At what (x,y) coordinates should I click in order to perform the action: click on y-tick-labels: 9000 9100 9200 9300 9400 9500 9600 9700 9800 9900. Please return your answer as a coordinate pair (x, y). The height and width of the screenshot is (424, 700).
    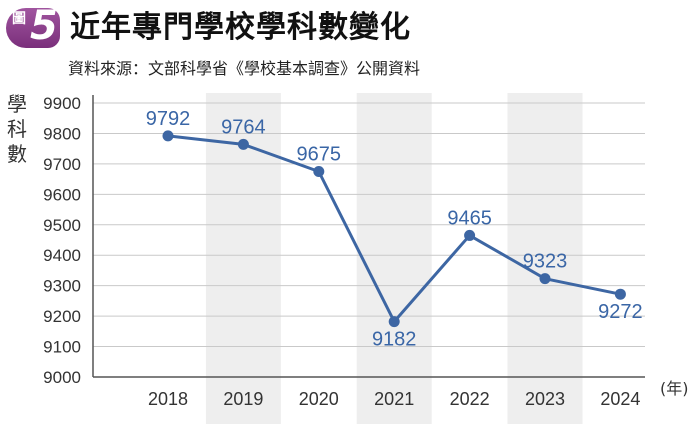
    Looking at the image, I should click on (62, 240).